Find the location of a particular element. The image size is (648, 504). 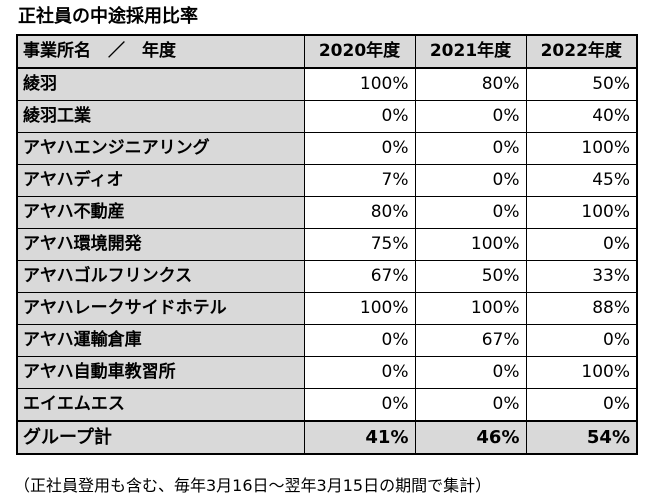

office-name: アヤハ不動産 is located at coordinates (160, 212).